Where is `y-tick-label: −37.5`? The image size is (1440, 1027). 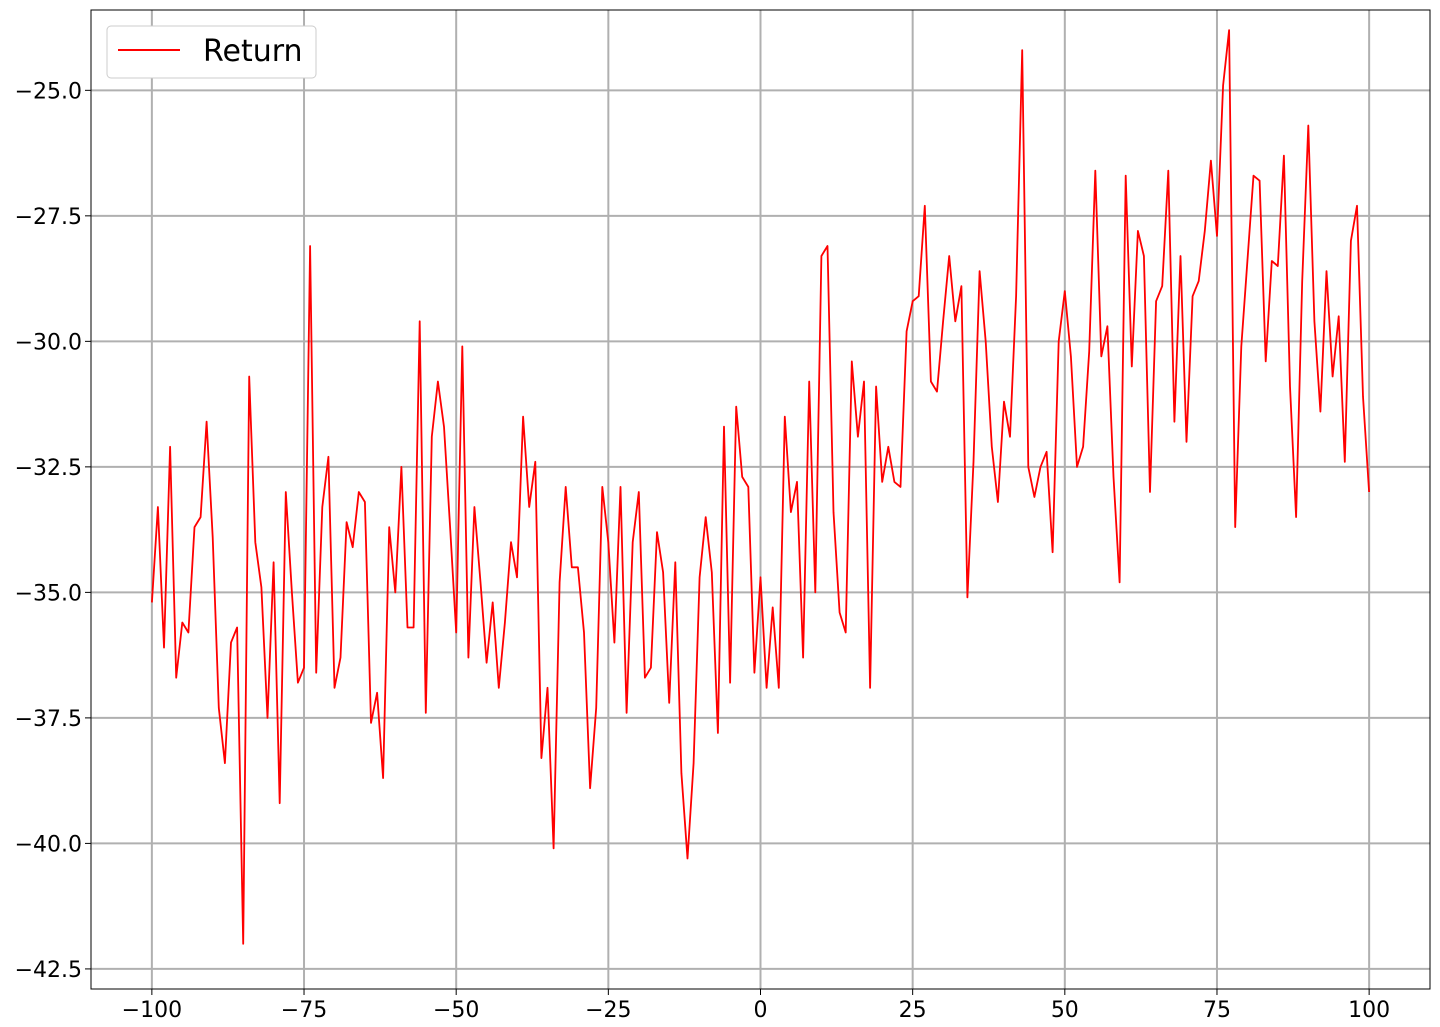
y-tick-label: −37.5 is located at coordinates (48, 719).